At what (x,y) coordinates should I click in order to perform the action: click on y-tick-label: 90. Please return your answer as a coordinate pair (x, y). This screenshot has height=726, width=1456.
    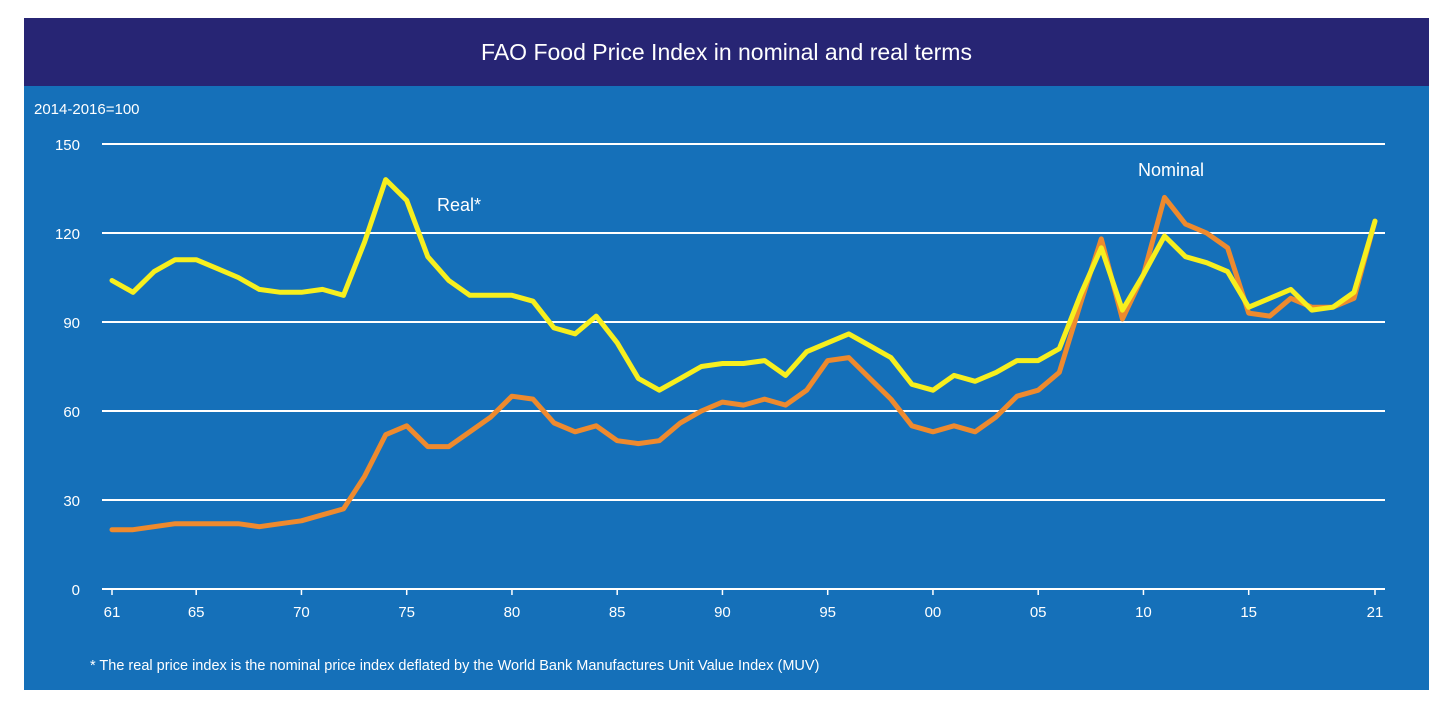
    Looking at the image, I should click on (71, 323).